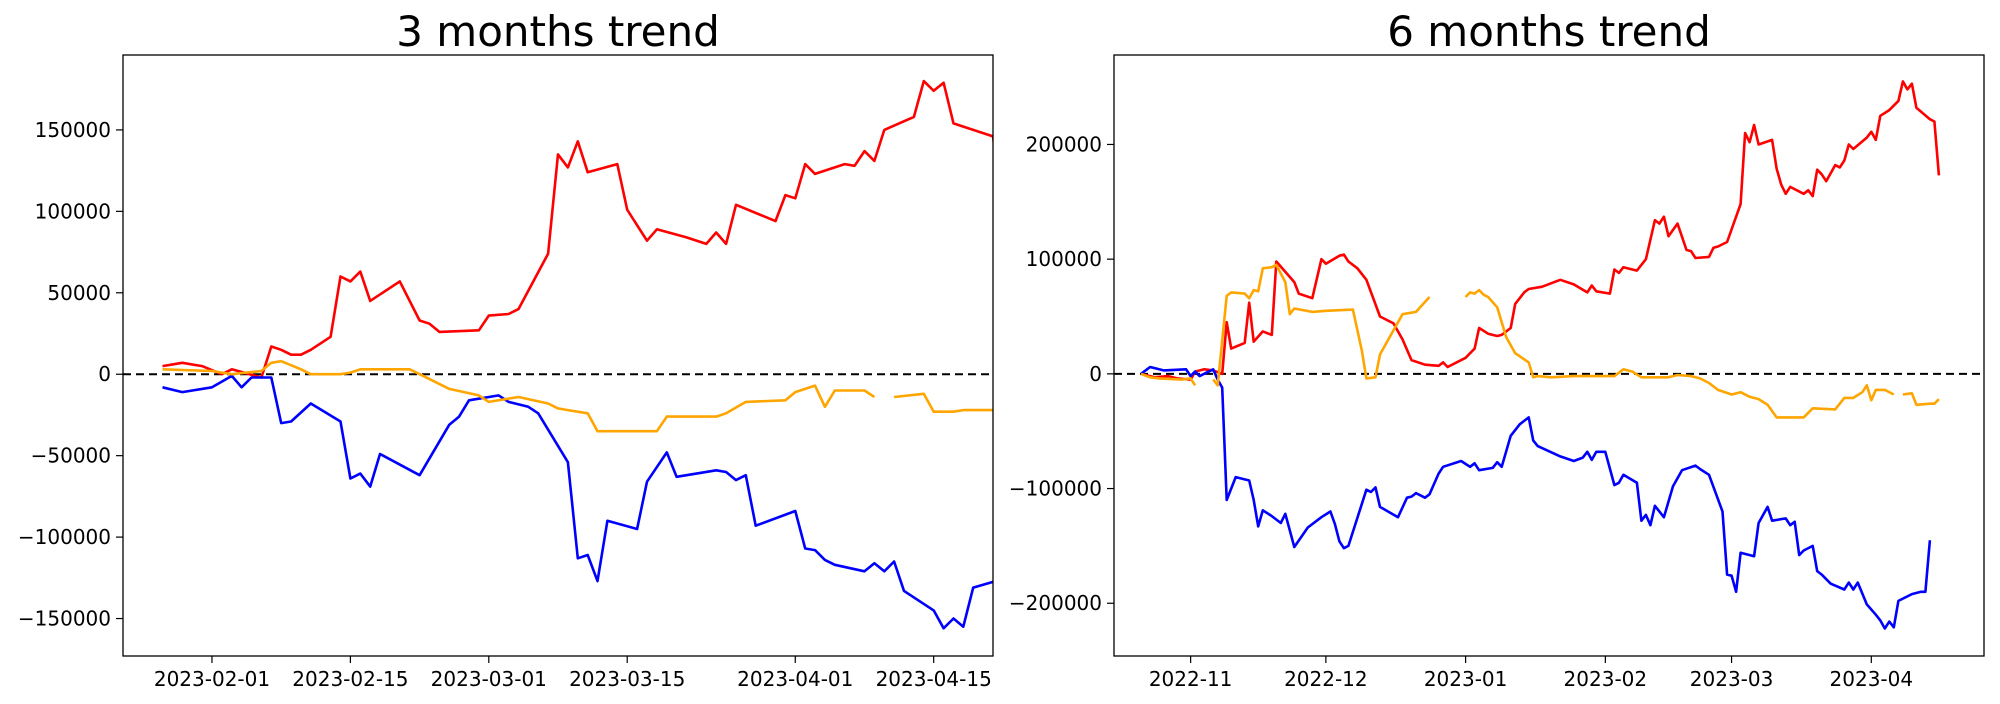 This screenshot has height=704, width=2000. Describe the element at coordinates (73, 130) in the screenshot. I see `y-tick-label: 150000` at that location.